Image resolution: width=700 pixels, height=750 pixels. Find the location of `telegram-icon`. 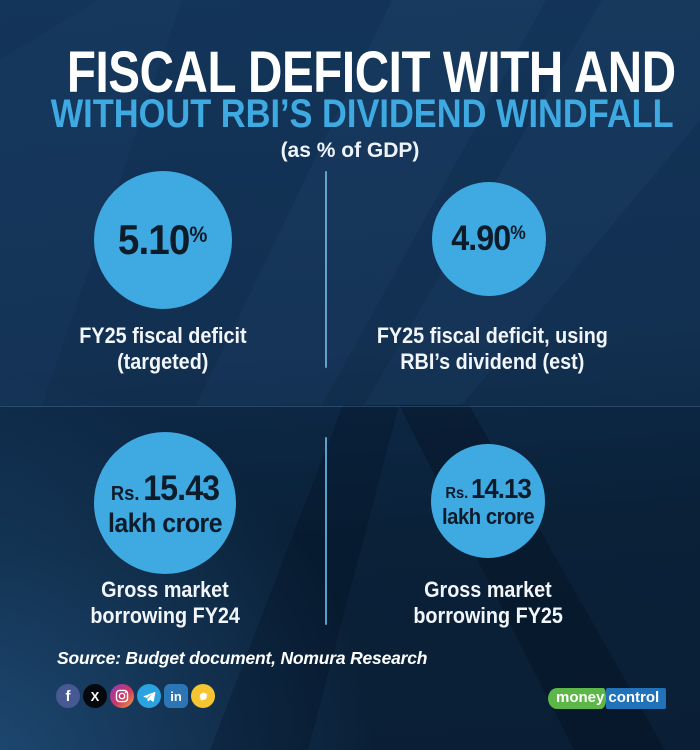

telegram-icon is located at coordinates (149, 696).